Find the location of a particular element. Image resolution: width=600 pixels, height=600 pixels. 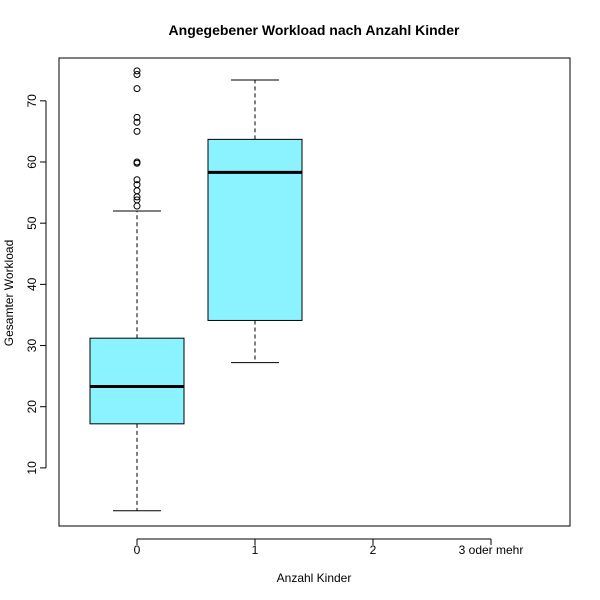

x-tick-label: 0 is located at coordinates (137, 550).